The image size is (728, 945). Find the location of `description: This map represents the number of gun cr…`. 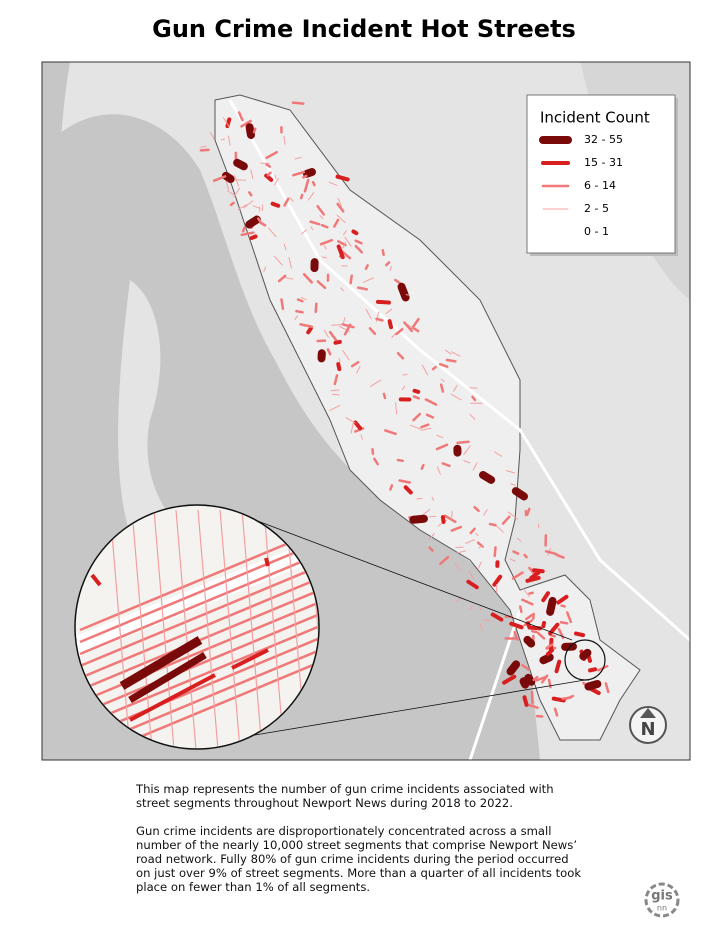

description: This map represents the number of gun cr… is located at coordinates (360, 845).